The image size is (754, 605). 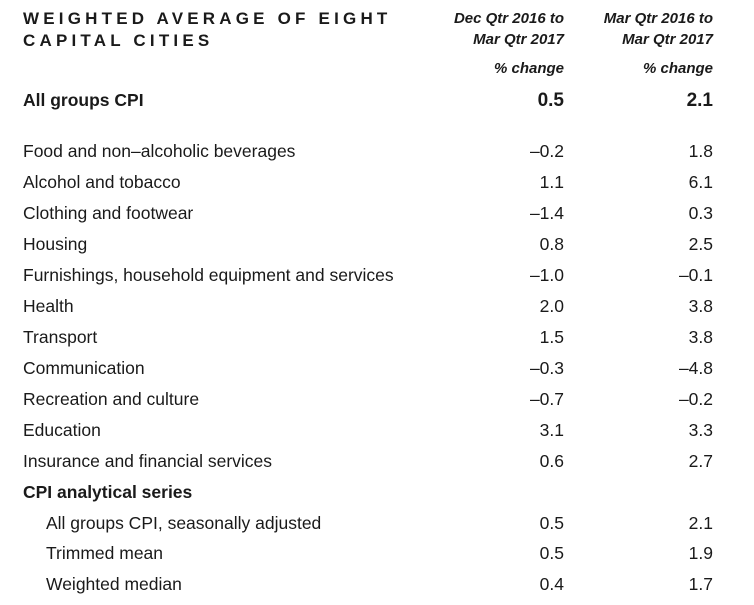 I want to click on table-row: Alcohol and tobacco 1.1 6.1, so click(x=377, y=187).